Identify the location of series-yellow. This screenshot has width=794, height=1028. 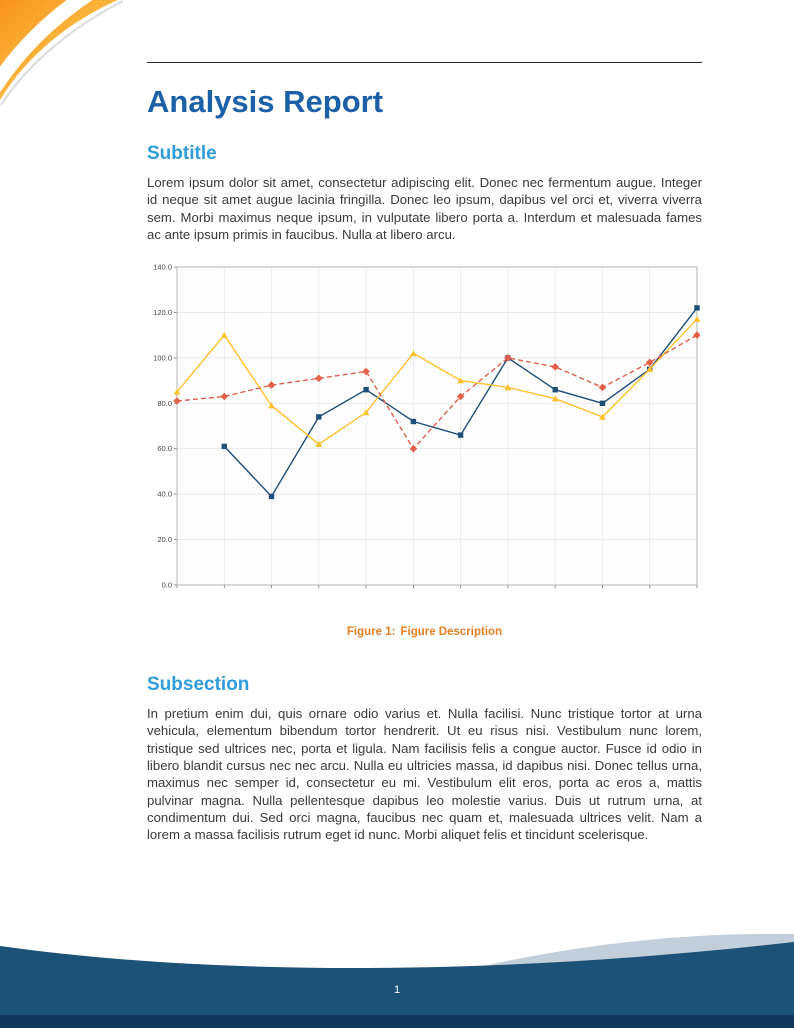
(437, 382).